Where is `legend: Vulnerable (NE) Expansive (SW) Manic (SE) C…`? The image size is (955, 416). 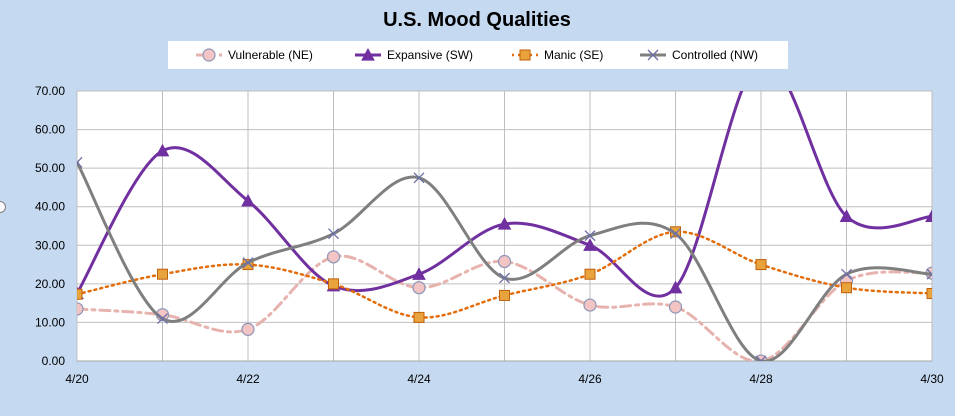 legend: Vulnerable (NE) Expansive (SW) Manic (SE) C… is located at coordinates (477, 54).